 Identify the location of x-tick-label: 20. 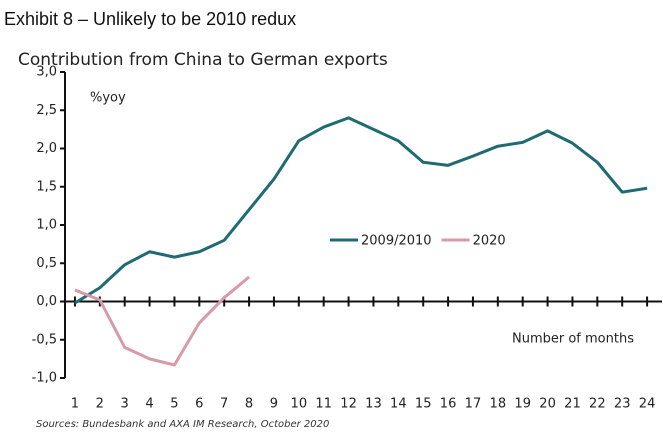
(547, 404).